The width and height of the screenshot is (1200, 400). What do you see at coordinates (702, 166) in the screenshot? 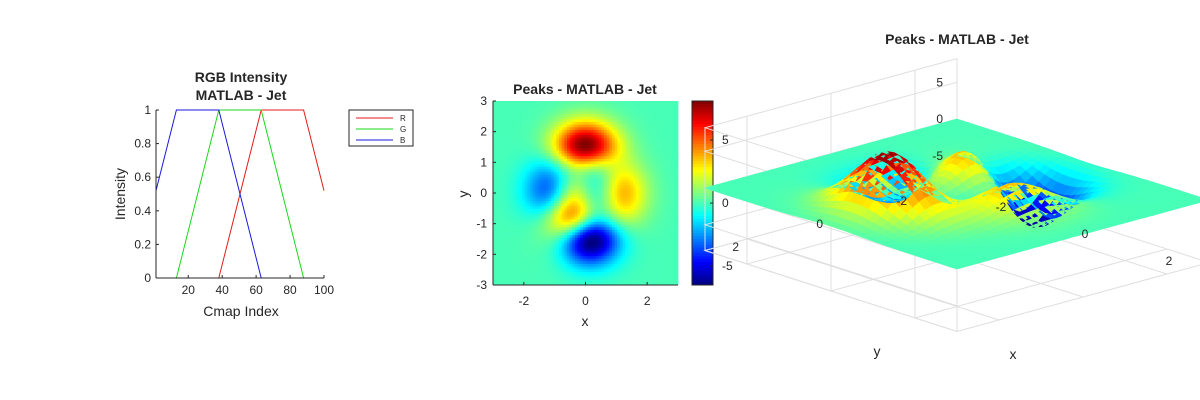
I see `colorbar-step` at bounding box center [702, 166].